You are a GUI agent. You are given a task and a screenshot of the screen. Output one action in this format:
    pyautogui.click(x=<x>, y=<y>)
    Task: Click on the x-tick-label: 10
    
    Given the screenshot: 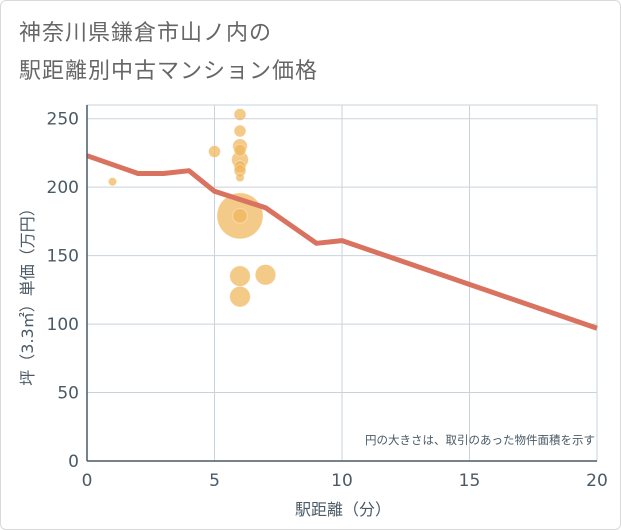 What is the action you would take?
    pyautogui.click(x=342, y=481)
    